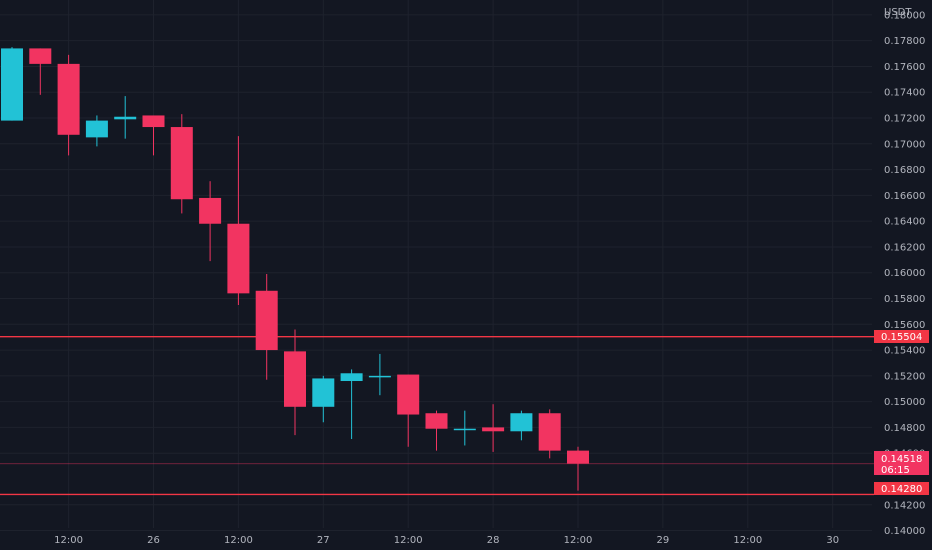 The height and width of the screenshot is (550, 932). I want to click on tag-current-price-bg, so click(901, 463).